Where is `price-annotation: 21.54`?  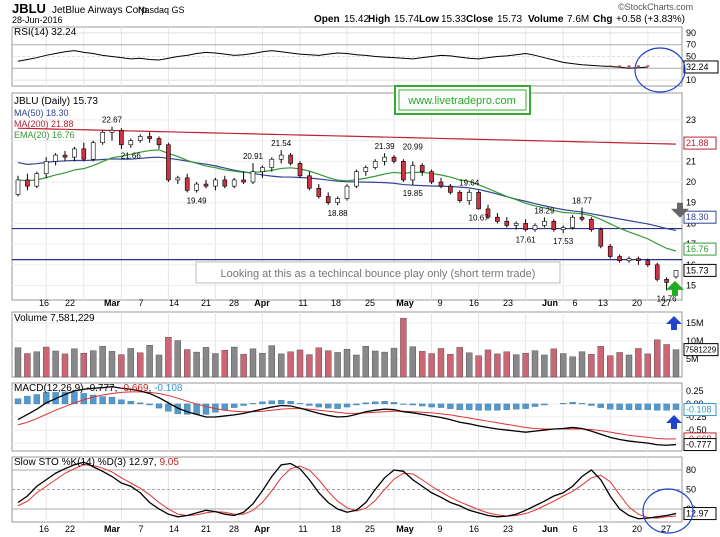 price-annotation: 21.54 is located at coordinates (281, 143).